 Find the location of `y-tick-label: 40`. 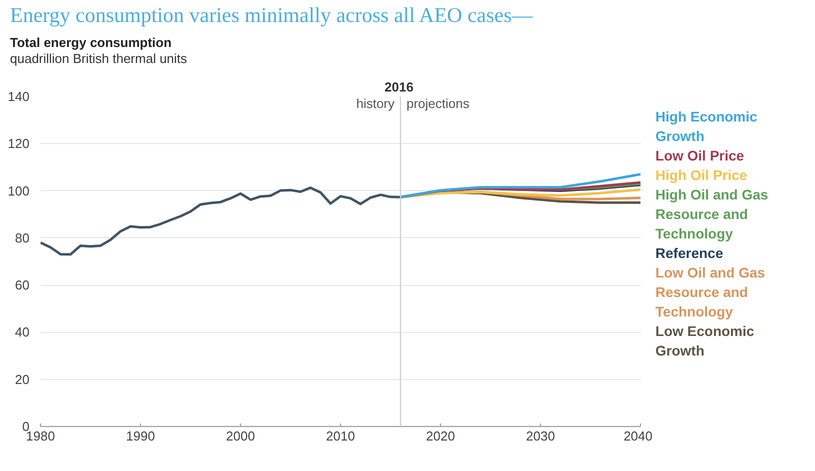

y-tick-label: 40 is located at coordinates (22, 332).